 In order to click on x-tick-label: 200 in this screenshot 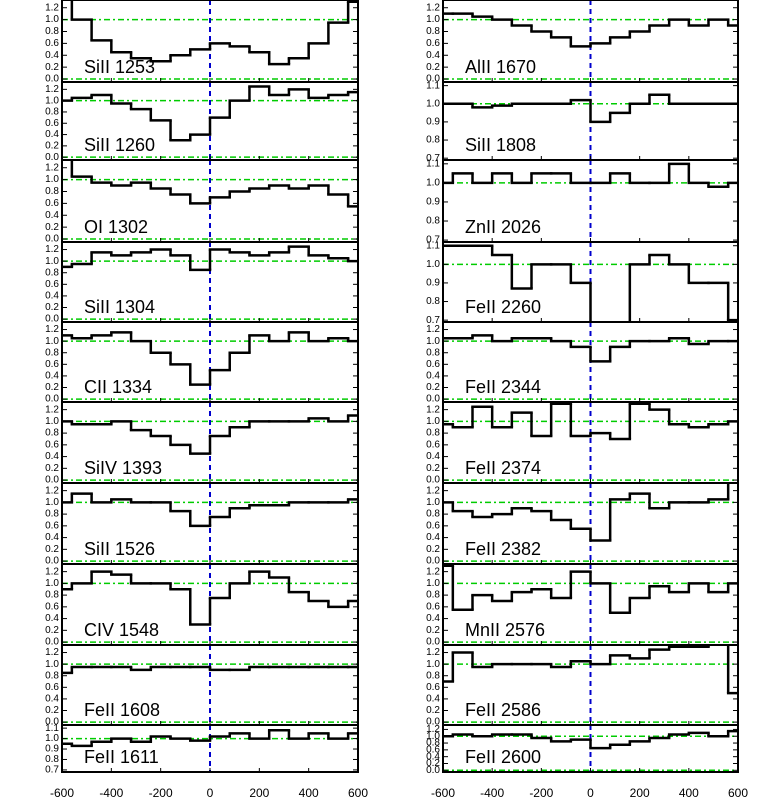, I will do `click(259, 793)`.